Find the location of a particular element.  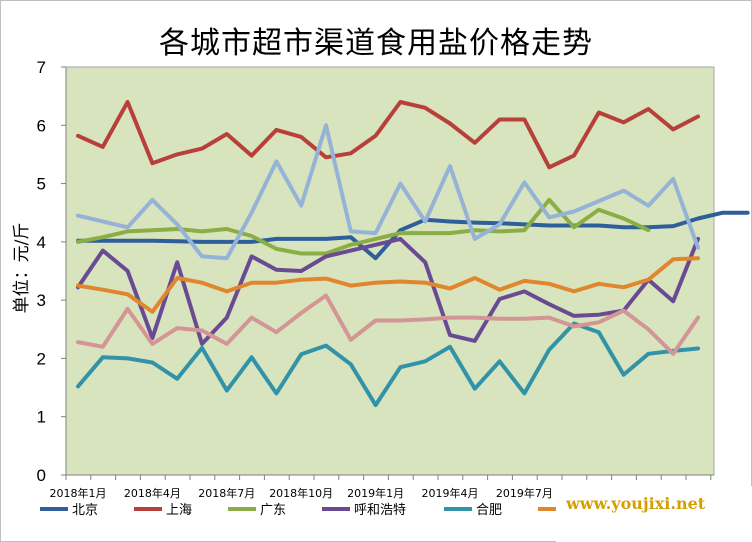

y-tick-label: 2 is located at coordinates (41, 358).